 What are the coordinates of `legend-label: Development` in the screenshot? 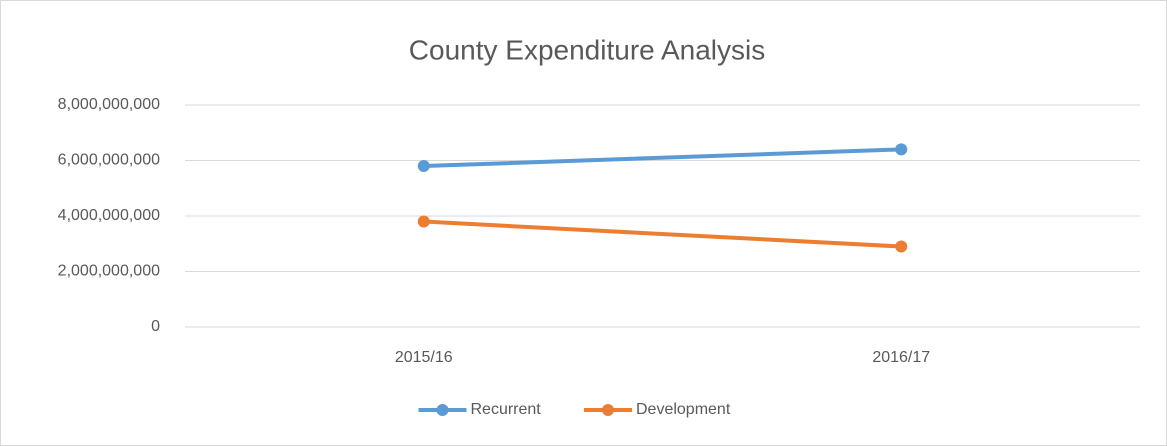 It's located at (683, 409).